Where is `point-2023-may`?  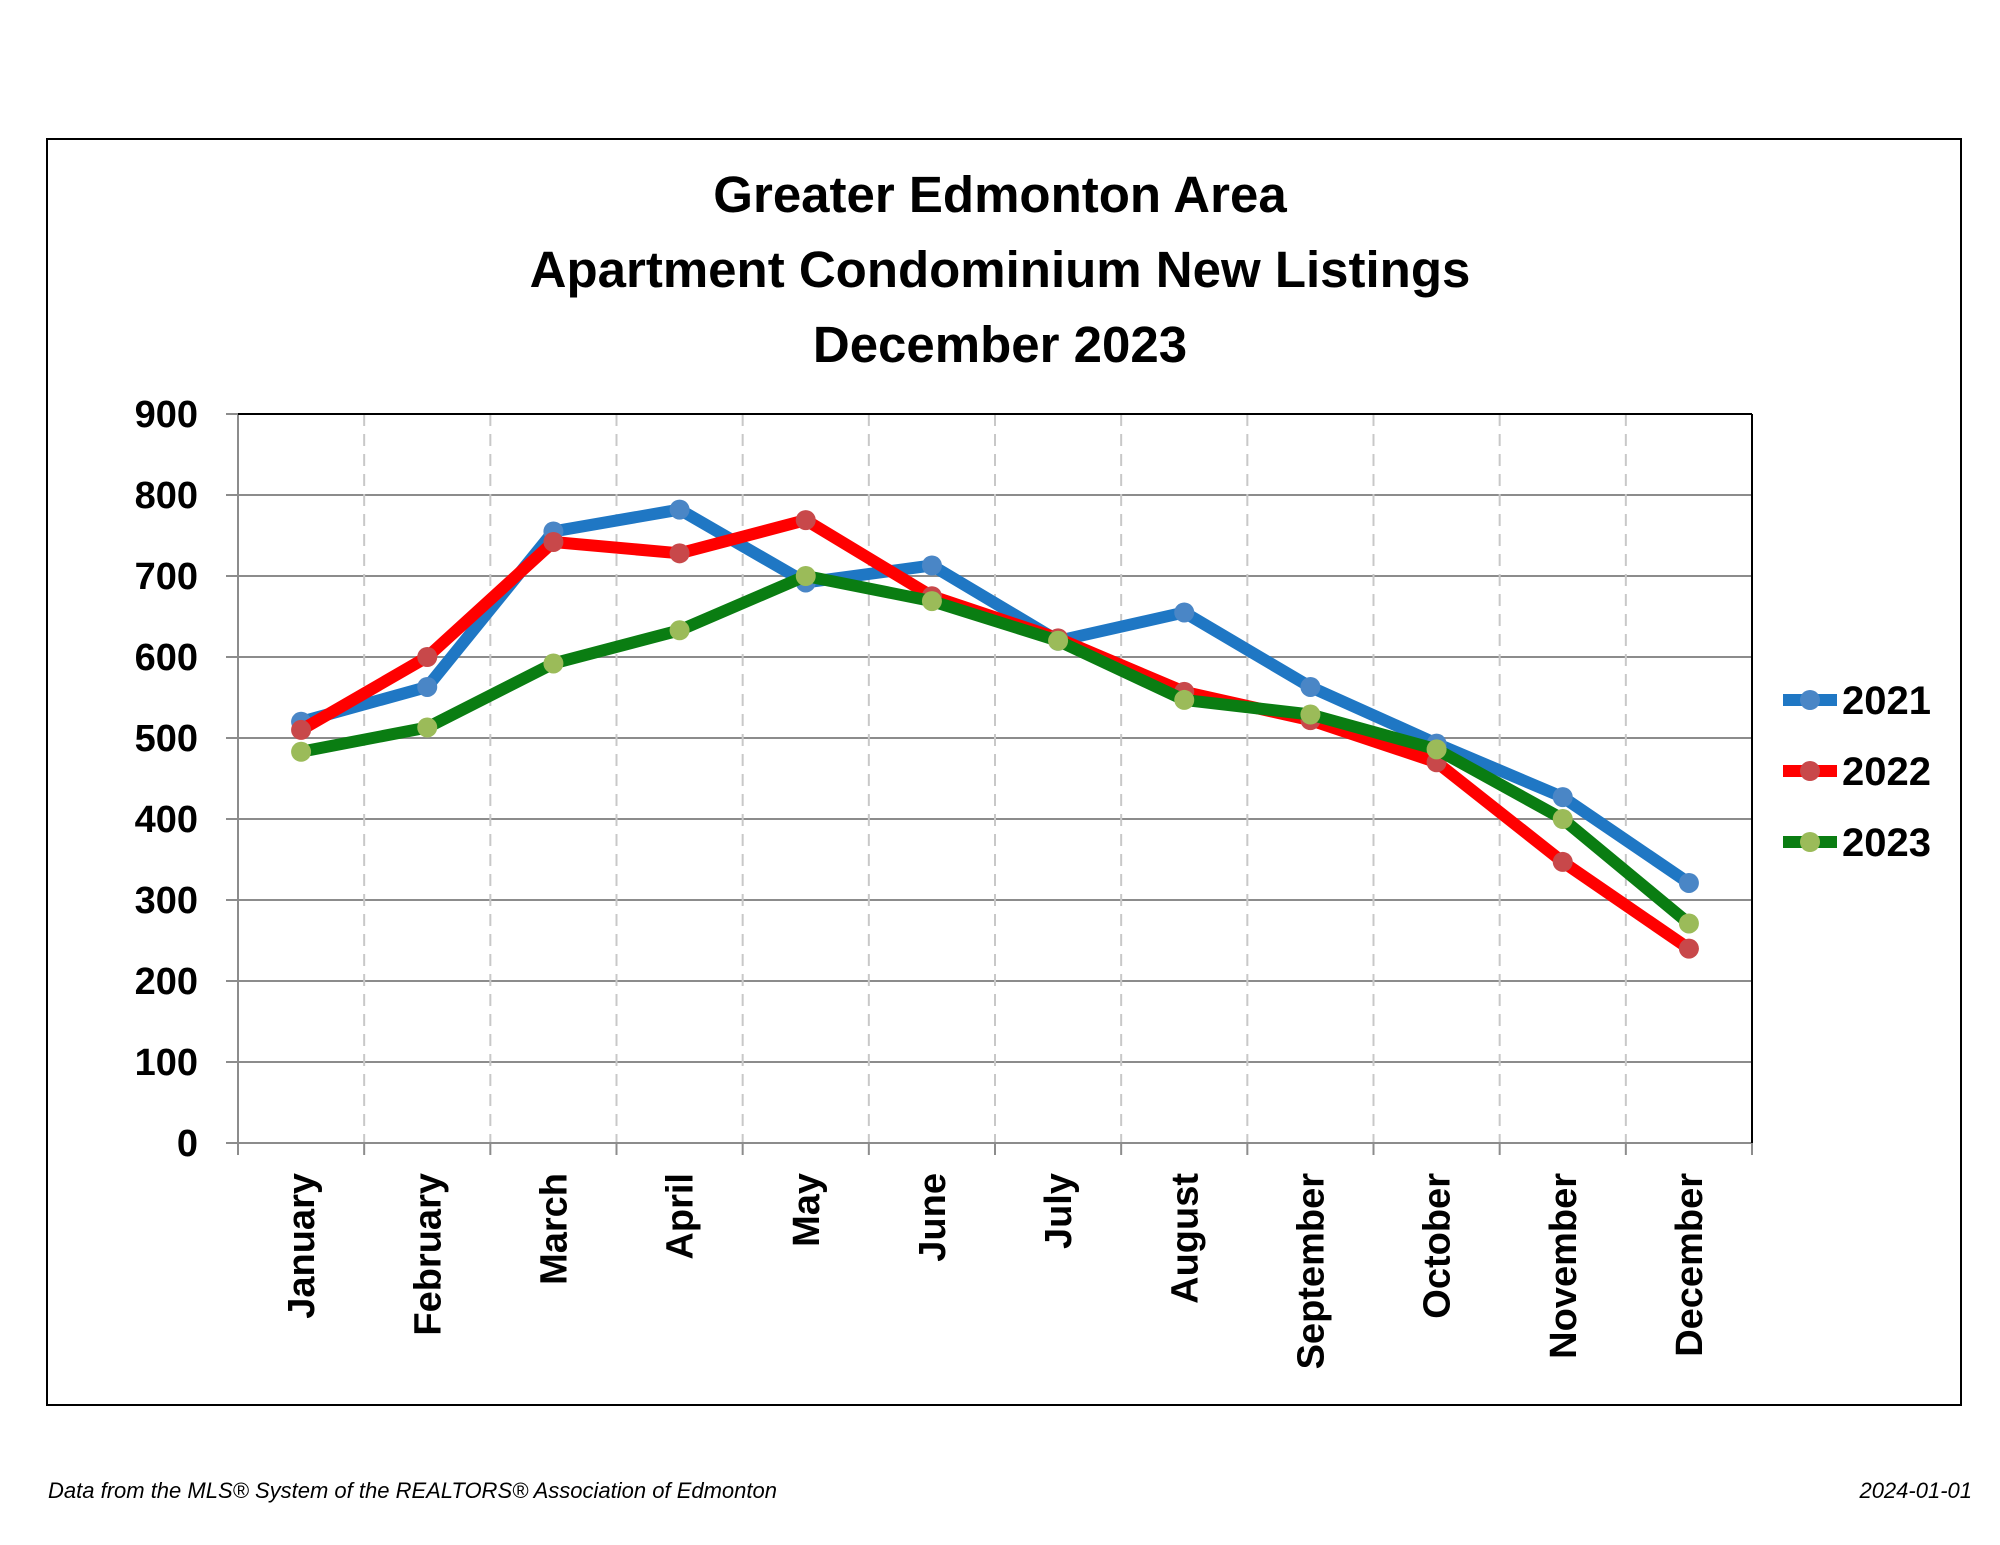 point-2023-may is located at coordinates (805, 576).